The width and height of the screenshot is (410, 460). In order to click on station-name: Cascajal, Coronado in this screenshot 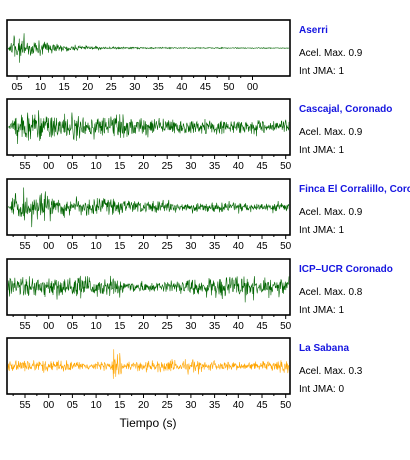, I will do `click(345, 109)`.